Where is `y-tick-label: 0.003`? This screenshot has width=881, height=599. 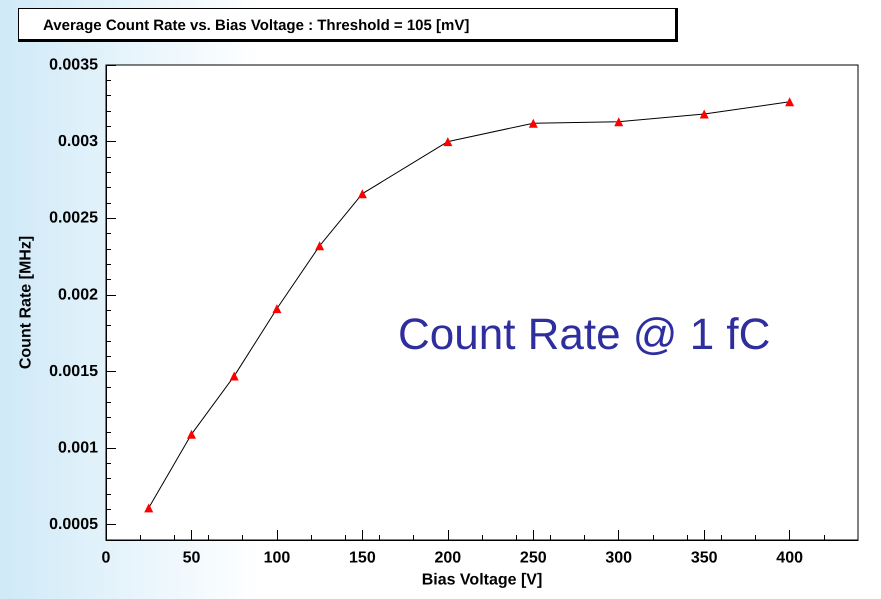 y-tick-label: 0.003 is located at coordinates (78, 141).